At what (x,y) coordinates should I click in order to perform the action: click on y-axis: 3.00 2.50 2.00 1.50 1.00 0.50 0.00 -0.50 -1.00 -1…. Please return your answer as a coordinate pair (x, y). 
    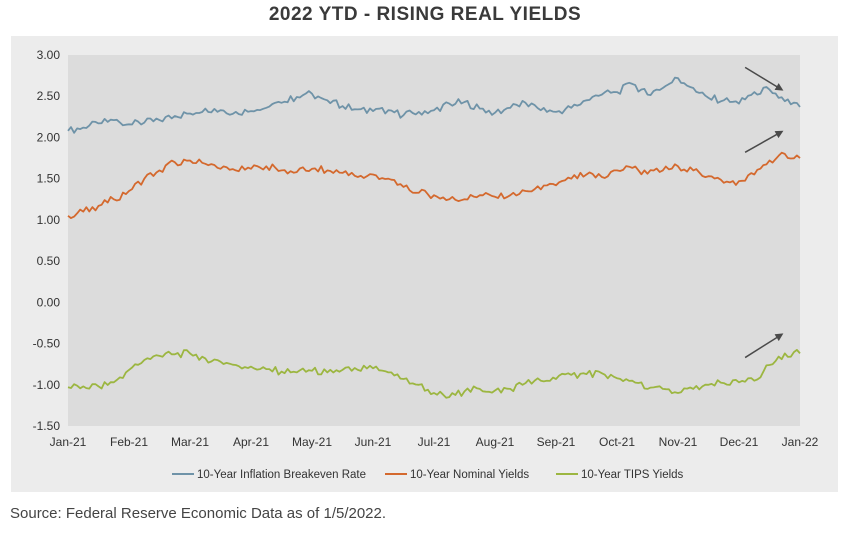
    Looking at the image, I should click on (47, 240).